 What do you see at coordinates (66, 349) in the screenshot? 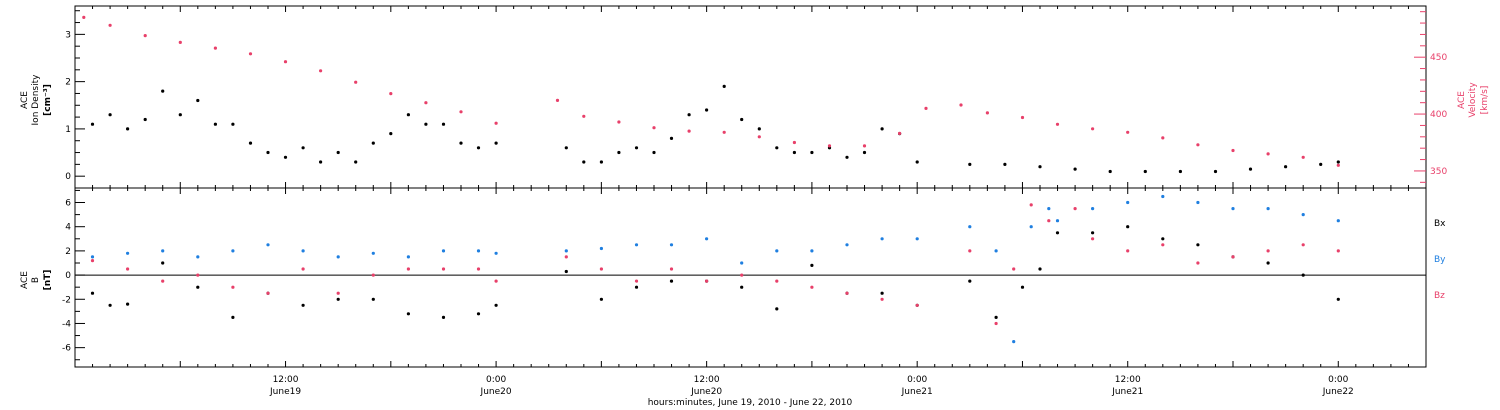
I see `y-tick-label: -6` at bounding box center [66, 349].